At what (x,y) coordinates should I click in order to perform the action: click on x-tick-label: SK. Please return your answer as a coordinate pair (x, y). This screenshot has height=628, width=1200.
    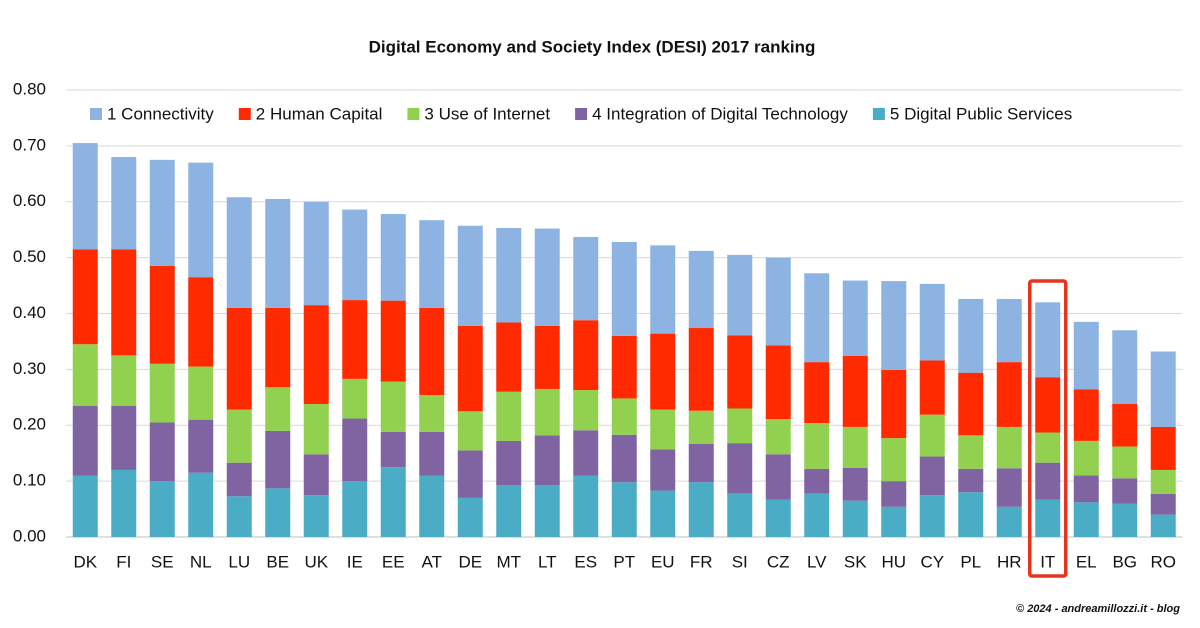
    Looking at the image, I should click on (855, 561).